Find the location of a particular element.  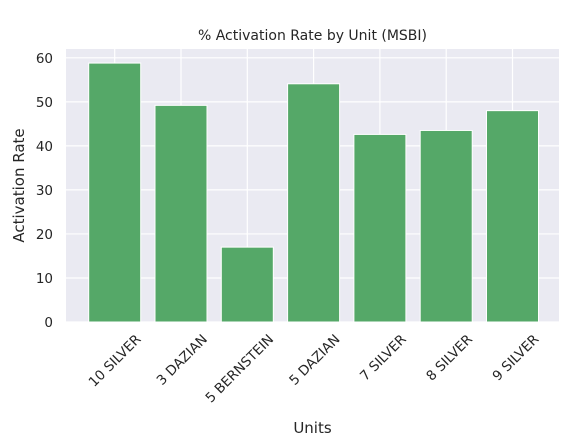

y-axis-ticks: 0 10 20 30 40 50 60 is located at coordinates (44, 191).